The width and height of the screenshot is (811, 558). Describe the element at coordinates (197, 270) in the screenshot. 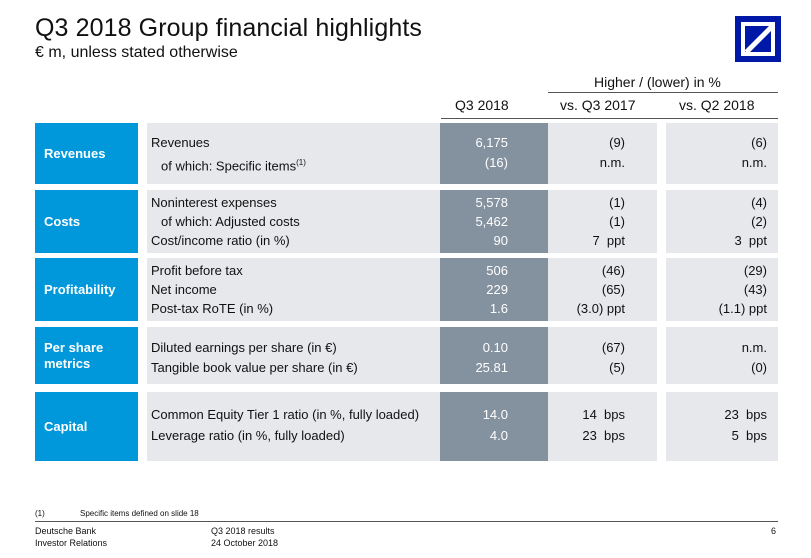

I see `row-label: Profit before tax` at that location.